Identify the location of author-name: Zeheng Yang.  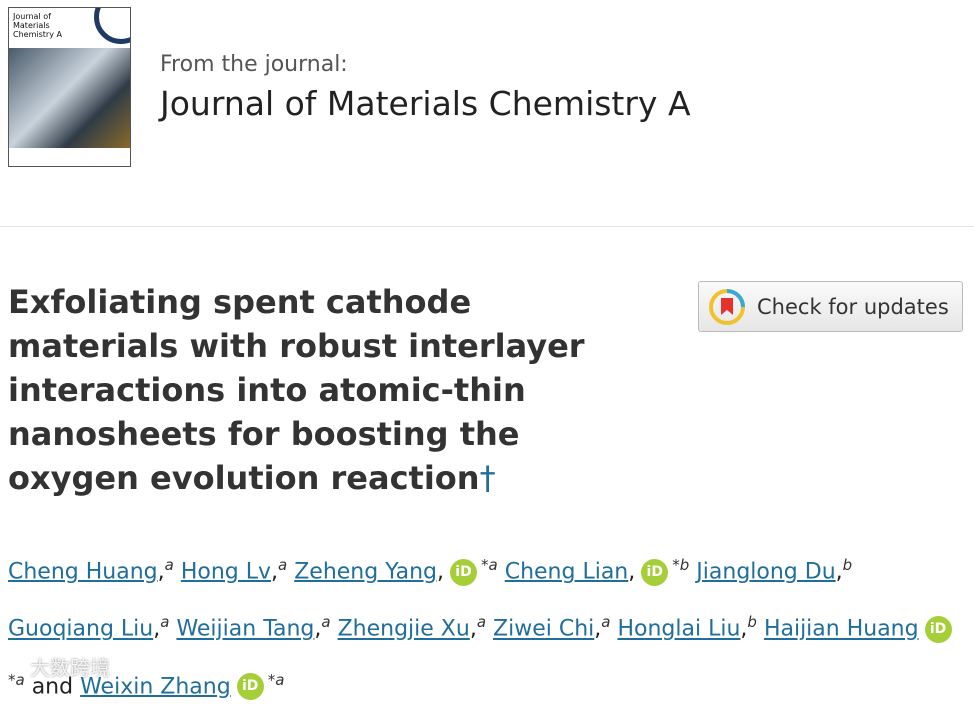
(366, 572).